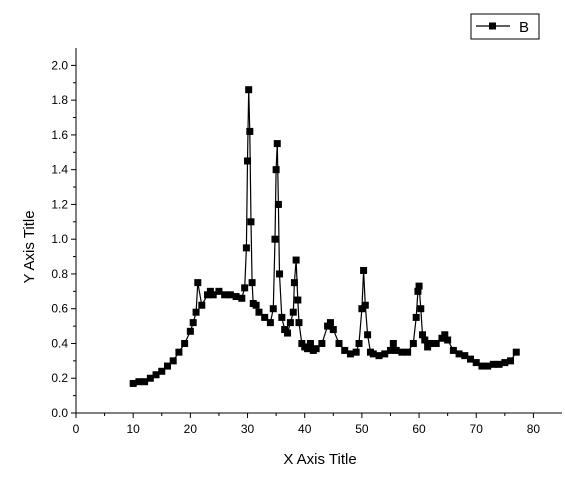  Describe the element at coordinates (477, 429) in the screenshot. I see `x-tick-label: 70` at that location.